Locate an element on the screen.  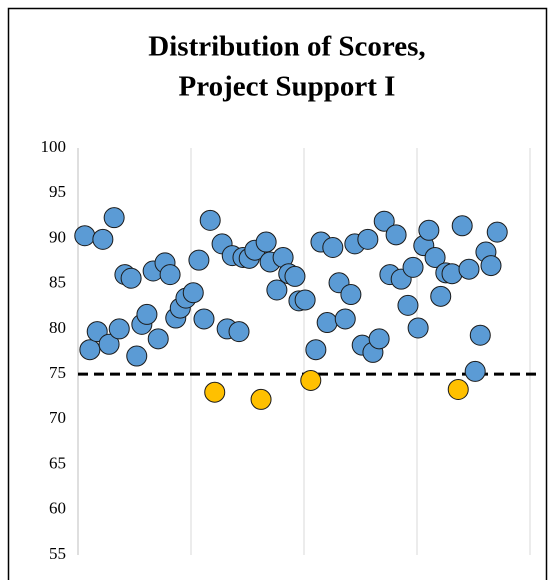
chart-title-line: Distribution of Scores, is located at coordinates (286, 47).